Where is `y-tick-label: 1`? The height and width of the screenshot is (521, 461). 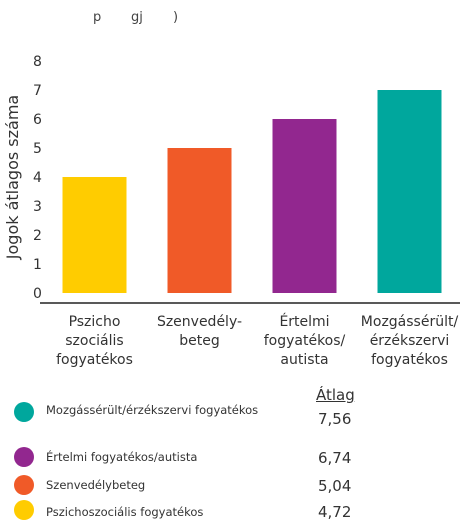 y-tick-label: 1 is located at coordinates (37, 265).